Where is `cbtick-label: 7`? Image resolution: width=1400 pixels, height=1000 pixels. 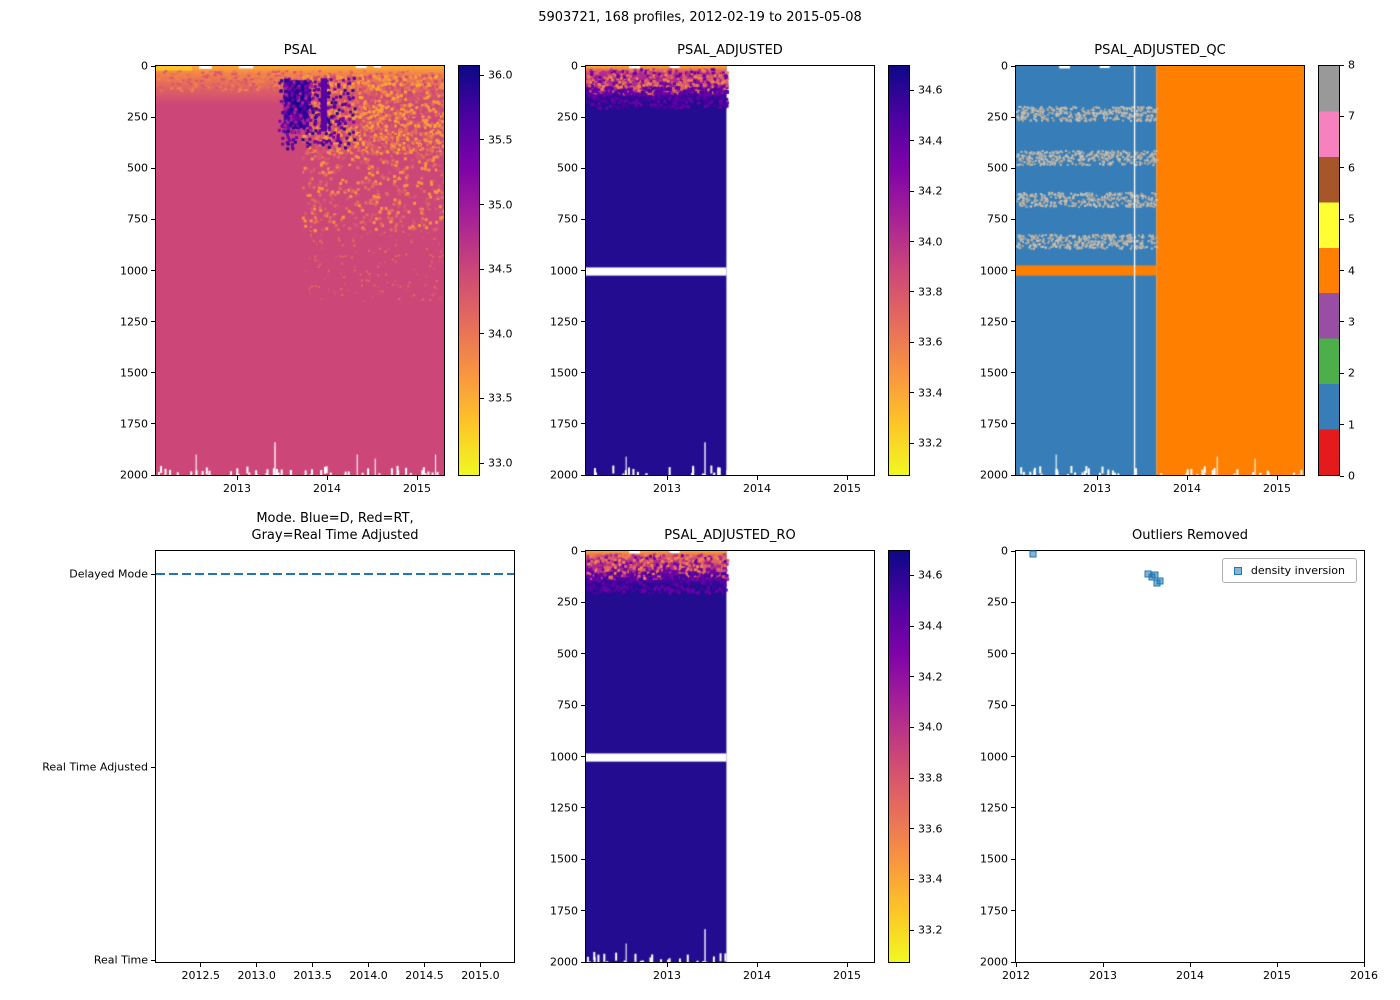
cbtick-label: 7 is located at coordinates (1351, 116).